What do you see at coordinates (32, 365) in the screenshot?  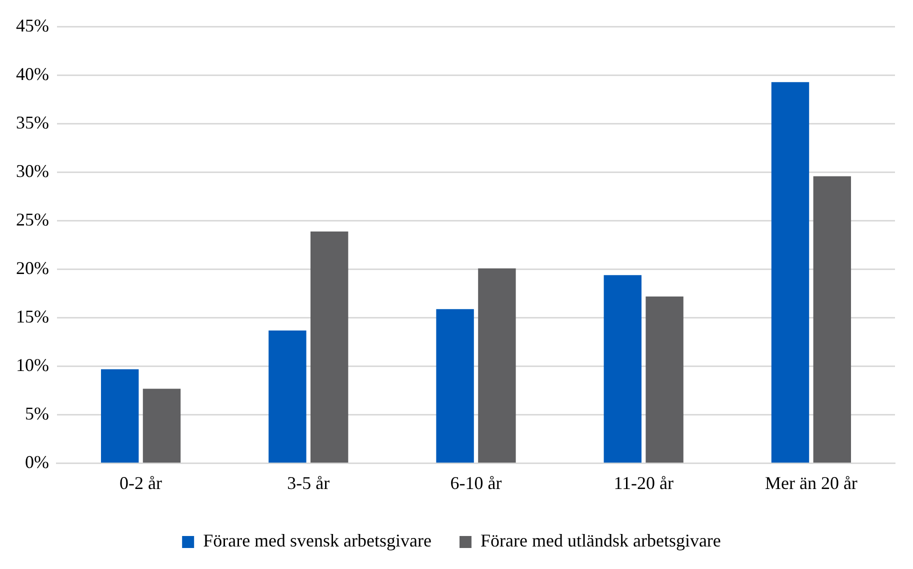 I see `y-tick-label: 10%` at bounding box center [32, 365].